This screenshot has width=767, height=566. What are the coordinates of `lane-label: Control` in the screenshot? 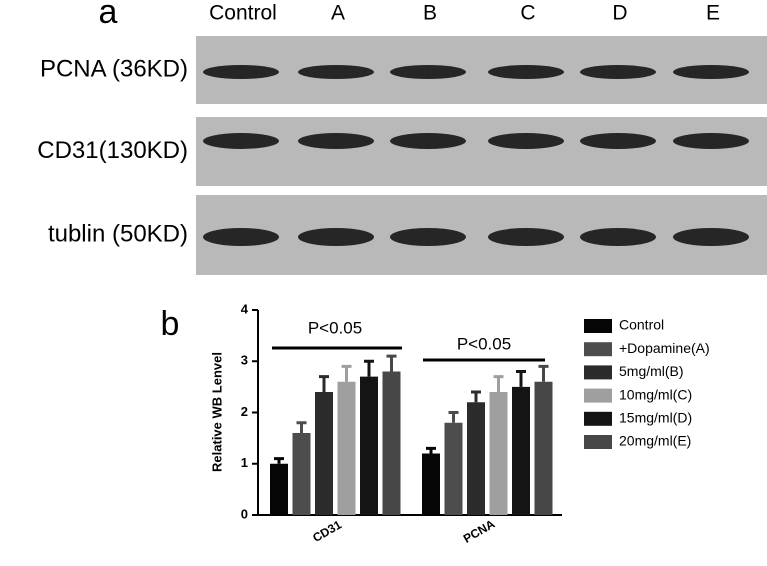 It's located at (243, 13).